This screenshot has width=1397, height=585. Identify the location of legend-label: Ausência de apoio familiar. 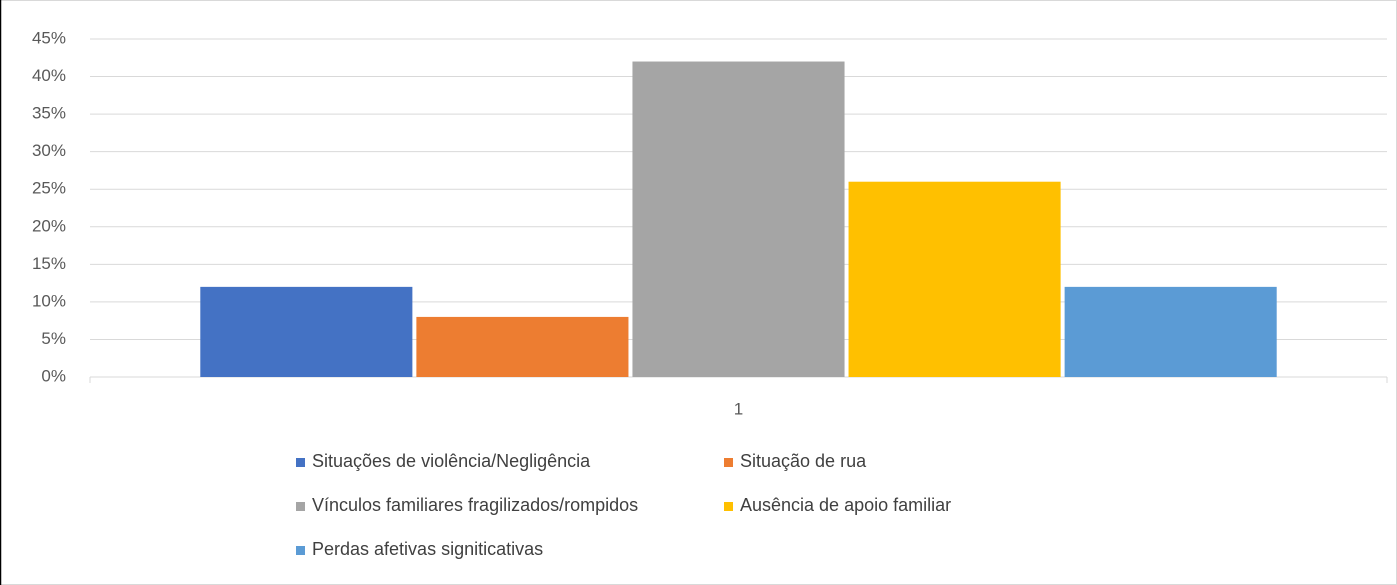
(845, 505).